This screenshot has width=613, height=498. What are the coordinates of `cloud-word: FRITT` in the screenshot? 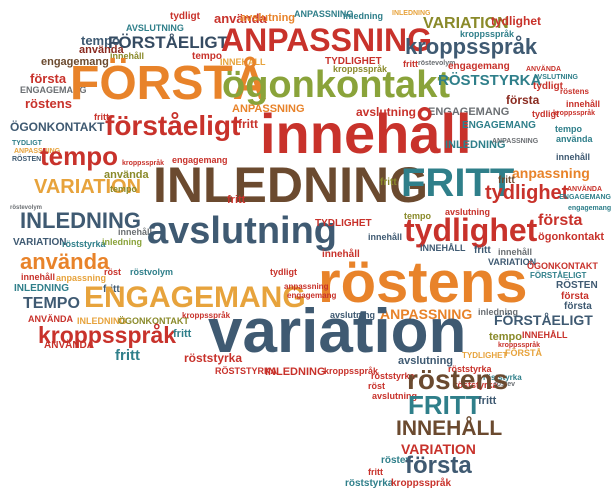 It's located at (445, 405).